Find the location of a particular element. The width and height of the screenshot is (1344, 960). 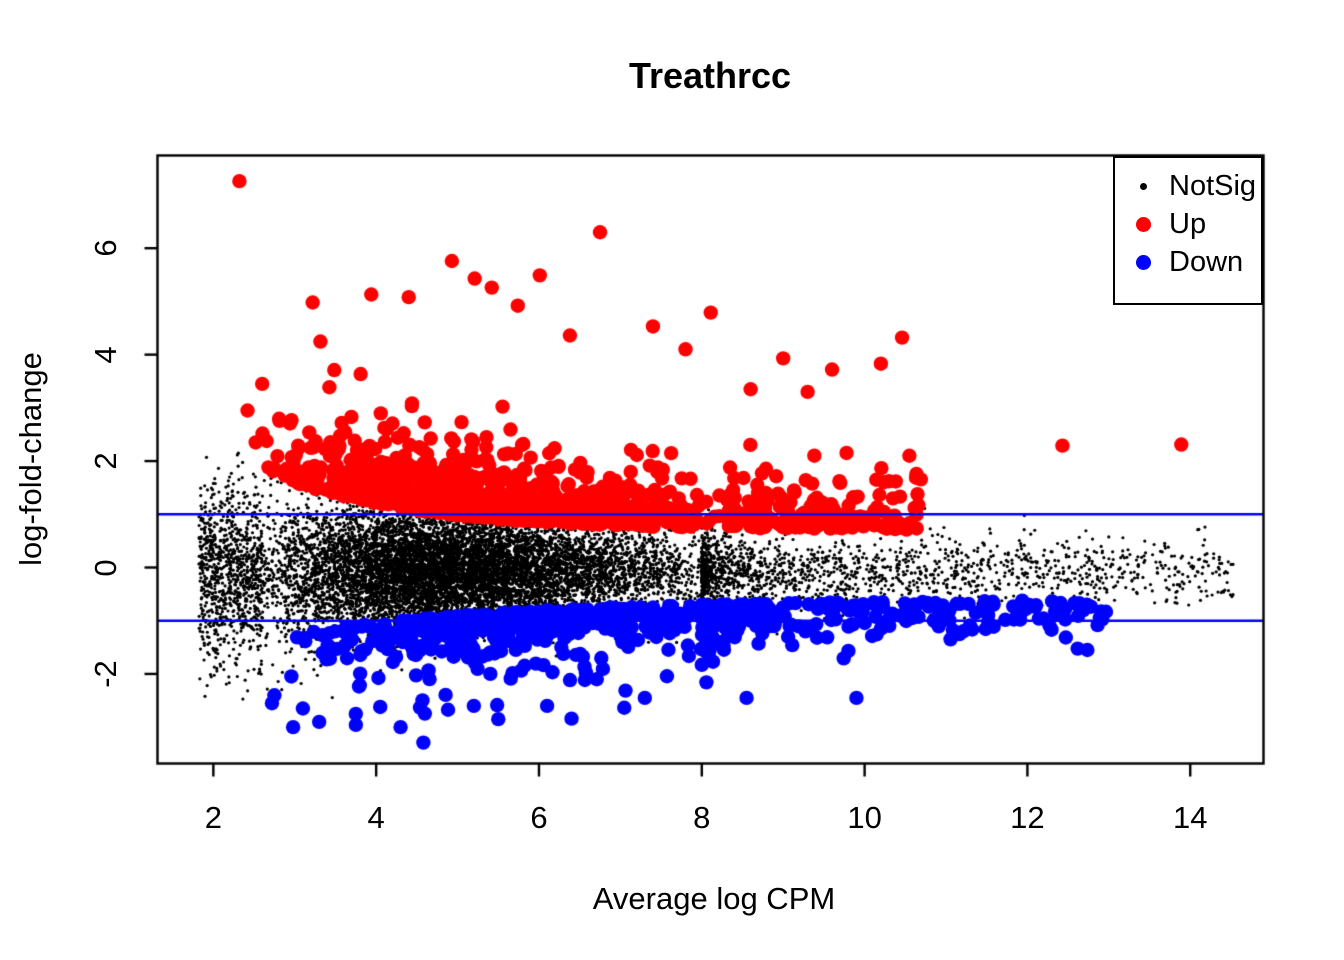

down-dot-icon is located at coordinates (1143, 262).